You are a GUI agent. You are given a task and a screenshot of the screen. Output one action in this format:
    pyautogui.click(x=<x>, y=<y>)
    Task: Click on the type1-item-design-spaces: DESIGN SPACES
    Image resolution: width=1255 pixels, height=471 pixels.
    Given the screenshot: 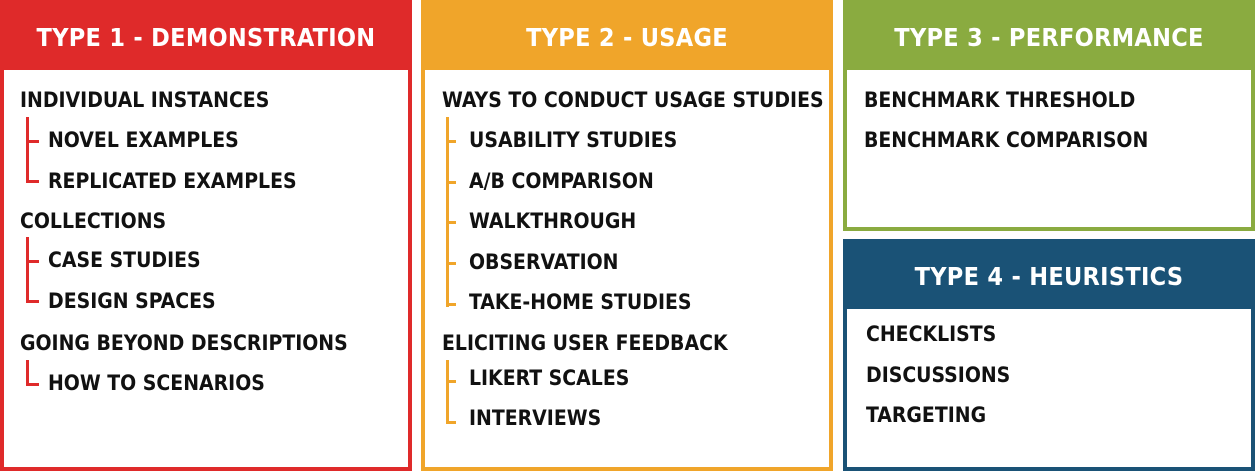 What is the action you would take?
    pyautogui.click(x=132, y=301)
    